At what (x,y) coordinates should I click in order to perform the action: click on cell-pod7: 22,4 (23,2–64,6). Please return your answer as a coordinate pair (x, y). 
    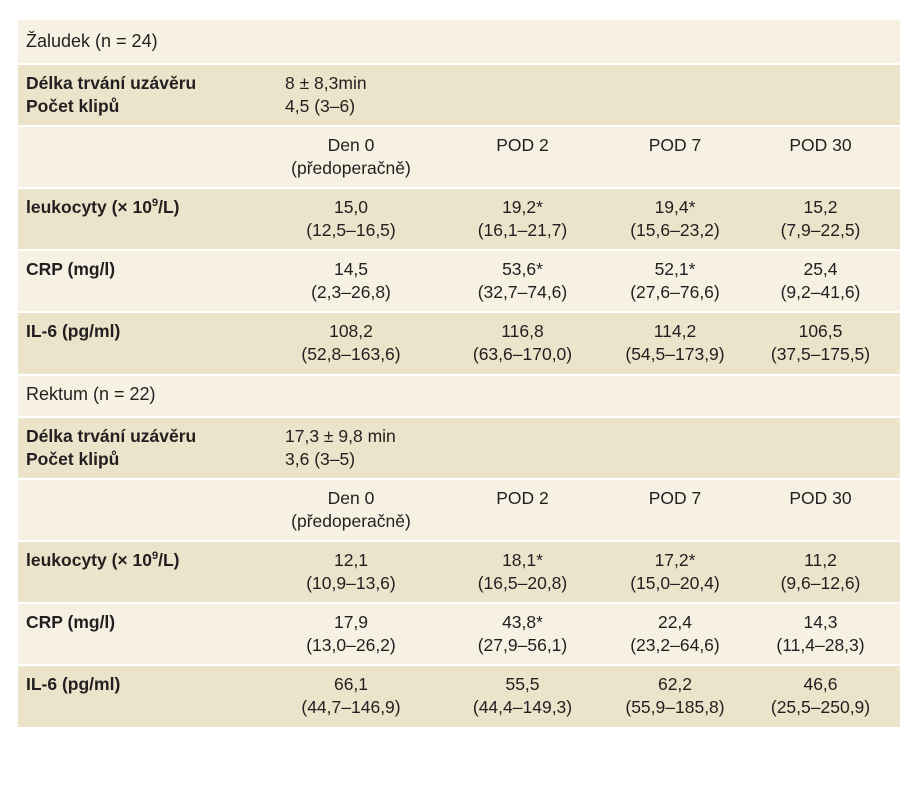
    Looking at the image, I should click on (675, 633).